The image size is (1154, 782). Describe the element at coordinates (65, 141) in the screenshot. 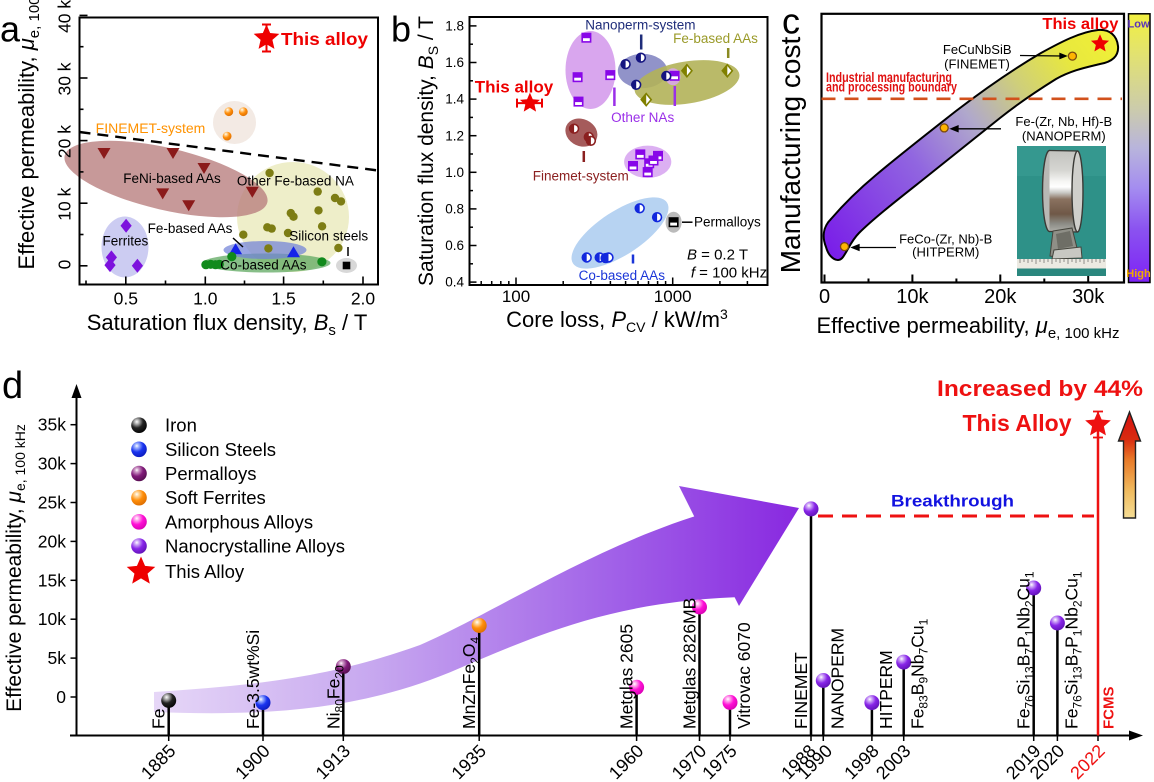

I see `svg-text: 20 k` at that location.